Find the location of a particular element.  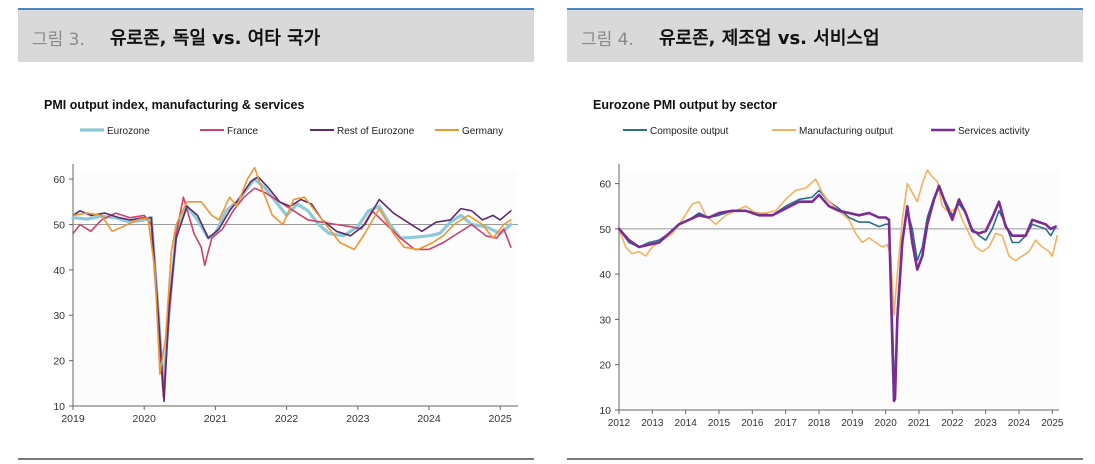

series-line-manufacturing-output is located at coordinates (838, 242).